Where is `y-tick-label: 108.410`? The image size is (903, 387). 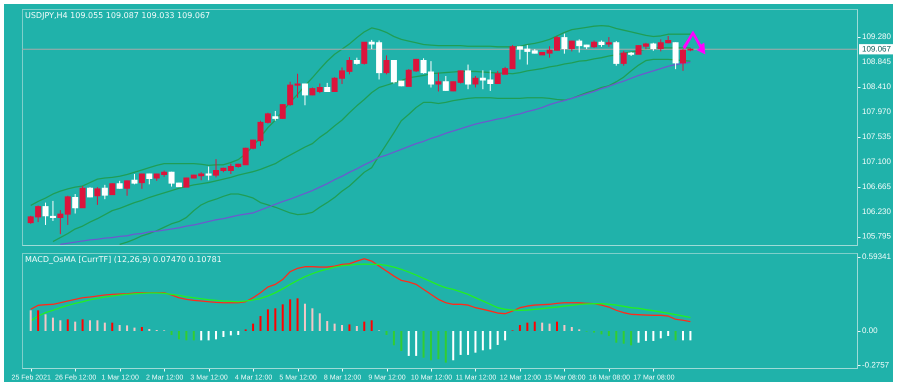 y-tick-label: 108.410 is located at coordinates (877, 86).